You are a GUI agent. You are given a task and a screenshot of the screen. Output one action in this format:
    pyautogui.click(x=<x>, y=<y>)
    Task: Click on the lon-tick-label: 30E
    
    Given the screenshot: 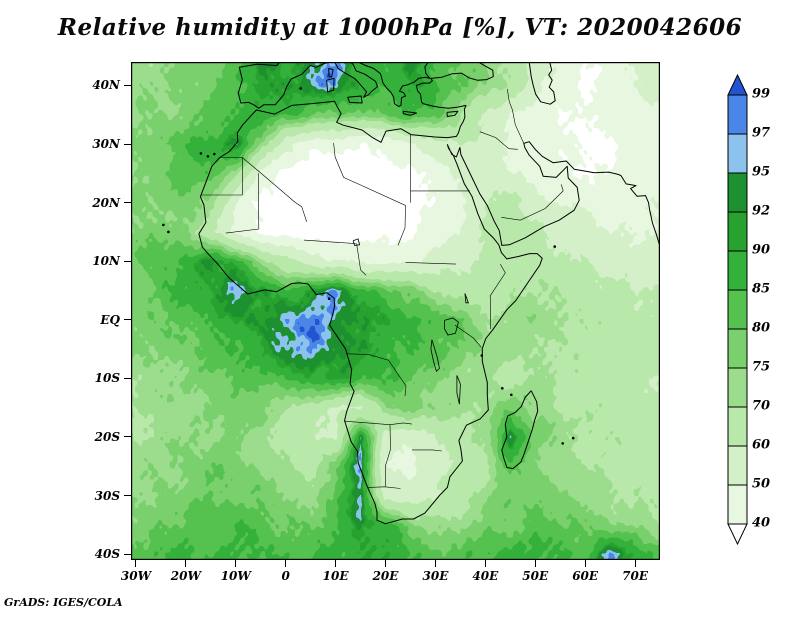 What is the action you would take?
    pyautogui.click(x=435, y=576)
    